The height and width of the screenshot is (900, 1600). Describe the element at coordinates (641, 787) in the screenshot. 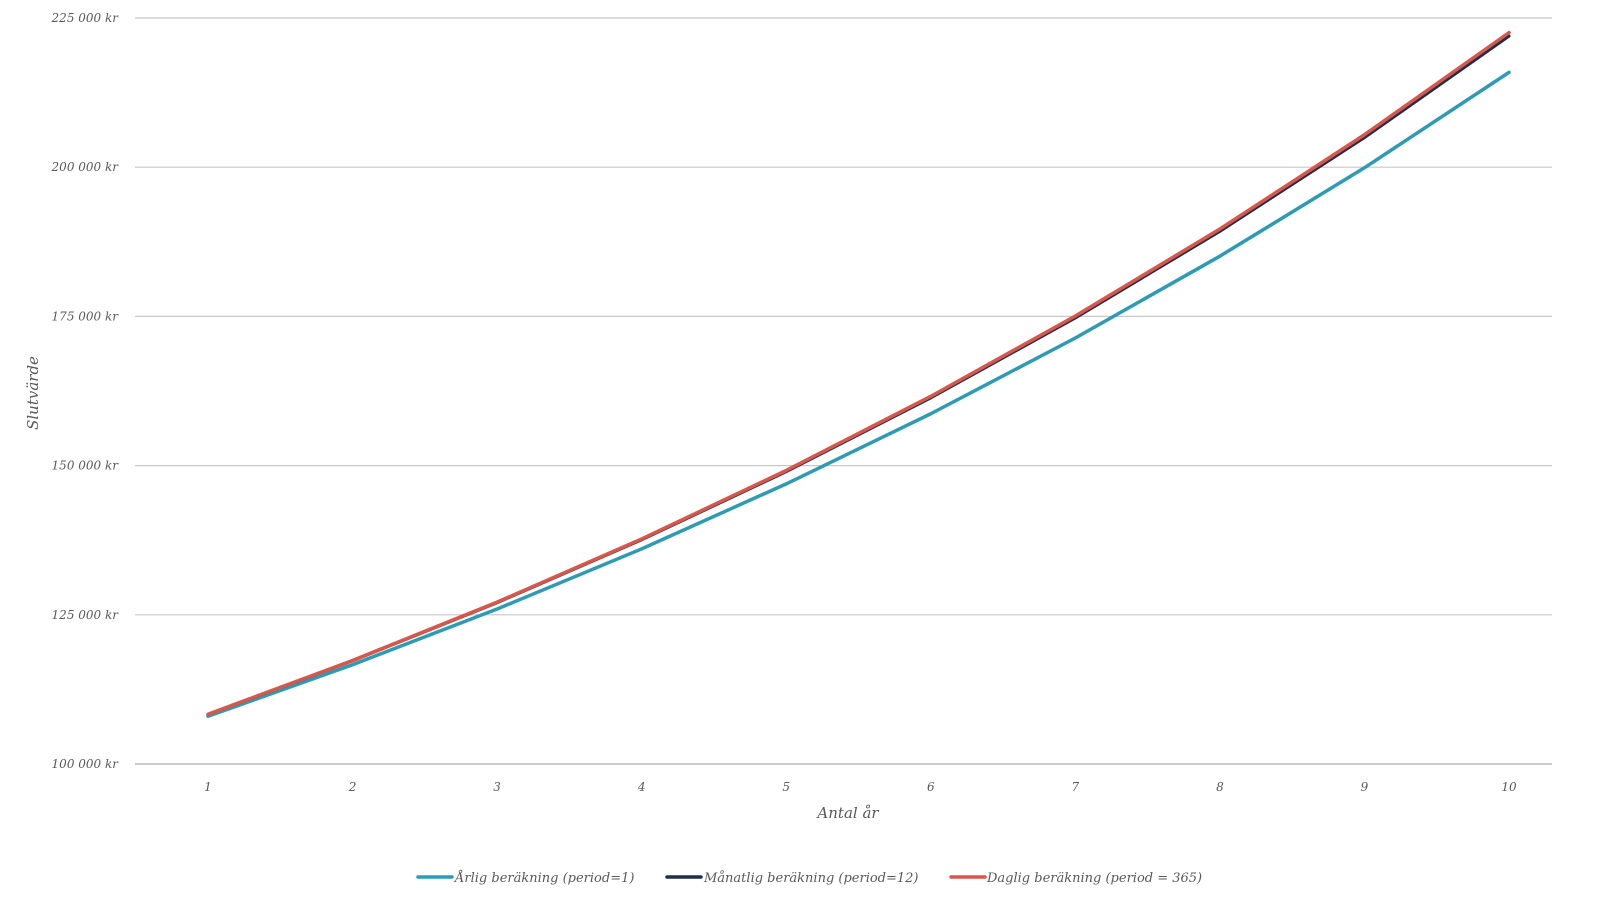

I see `x-tick-label: 4` at that location.